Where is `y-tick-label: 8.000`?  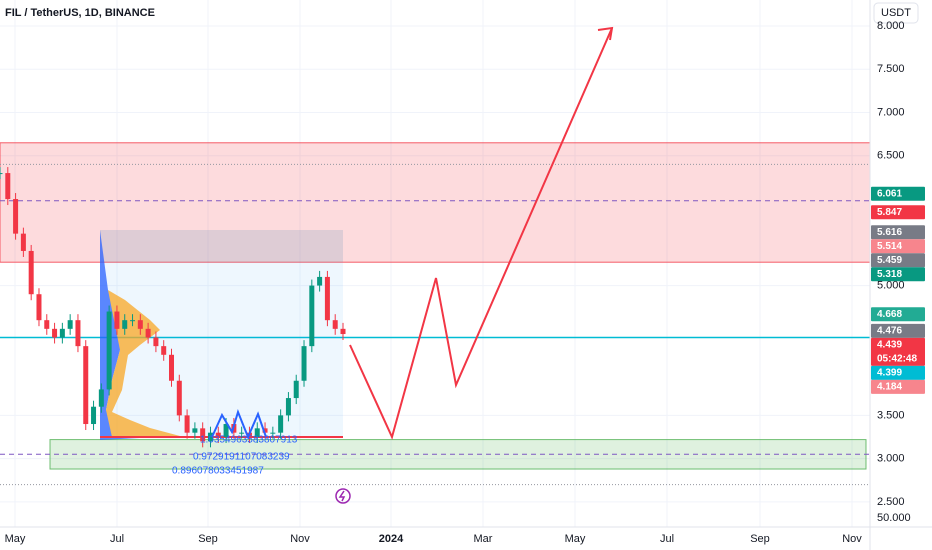 y-tick-label: 8.000 is located at coordinates (891, 26).